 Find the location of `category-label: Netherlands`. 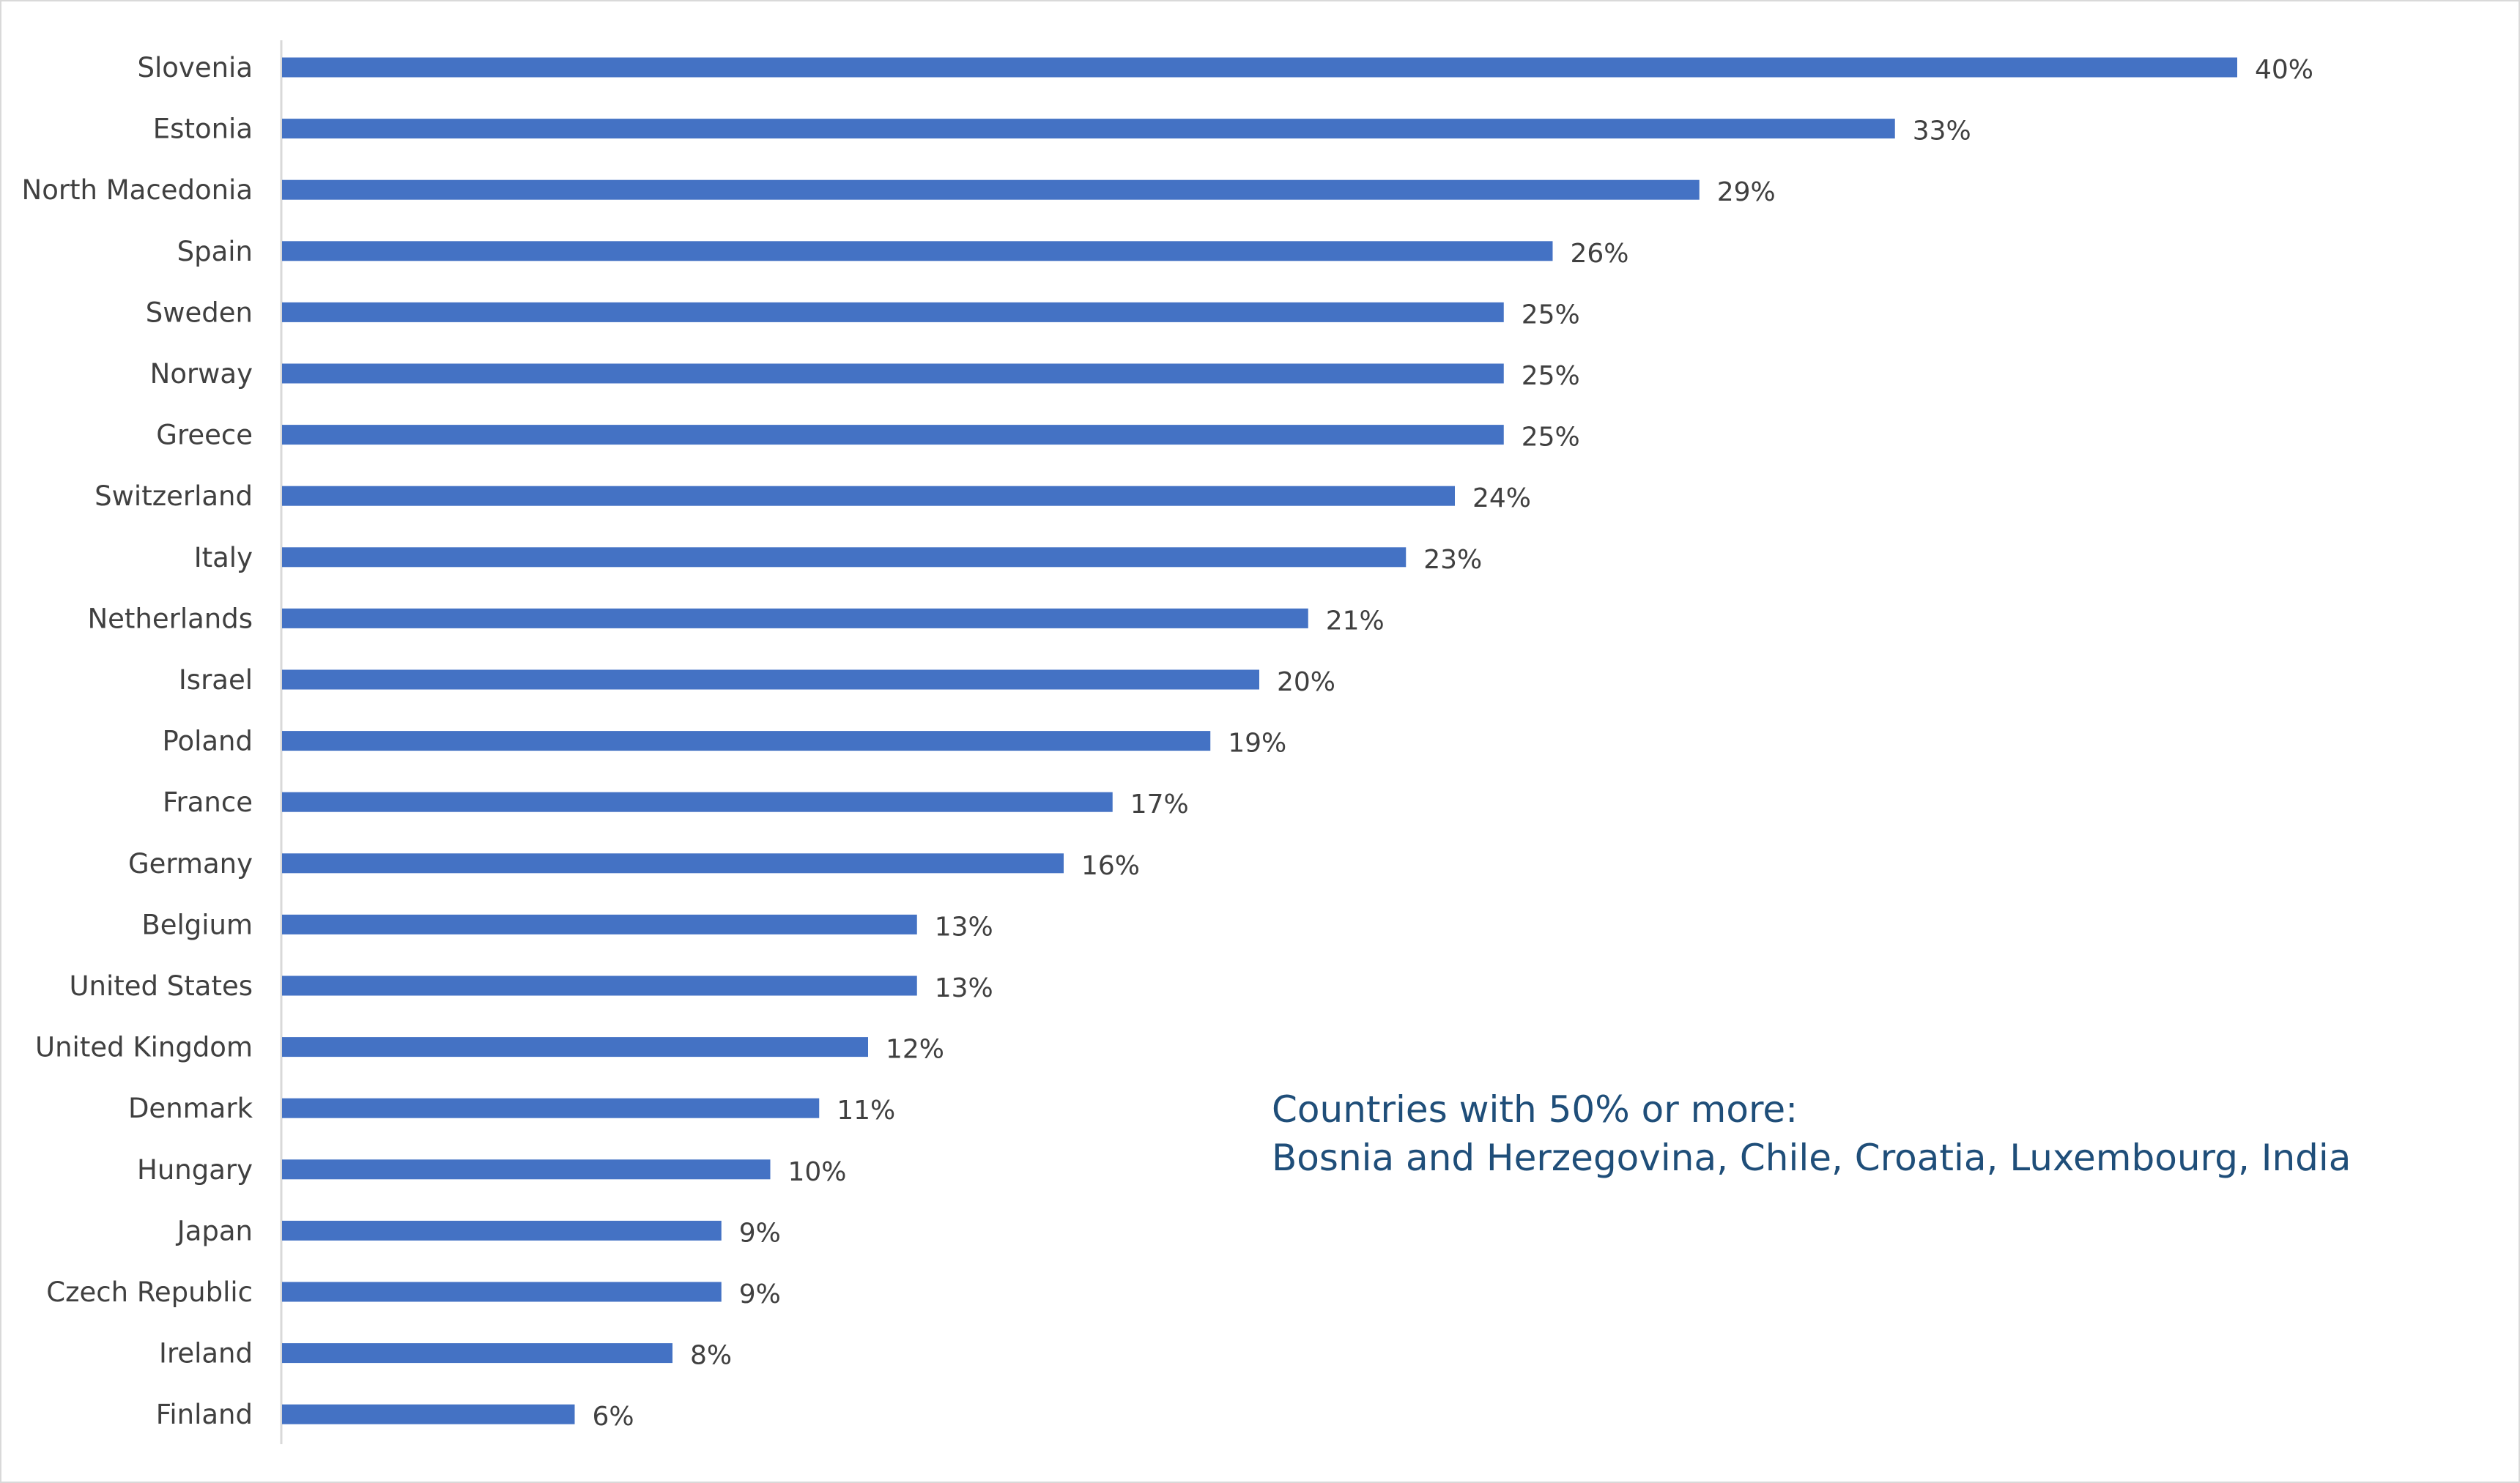

category-label: Netherlands is located at coordinates (170, 618).